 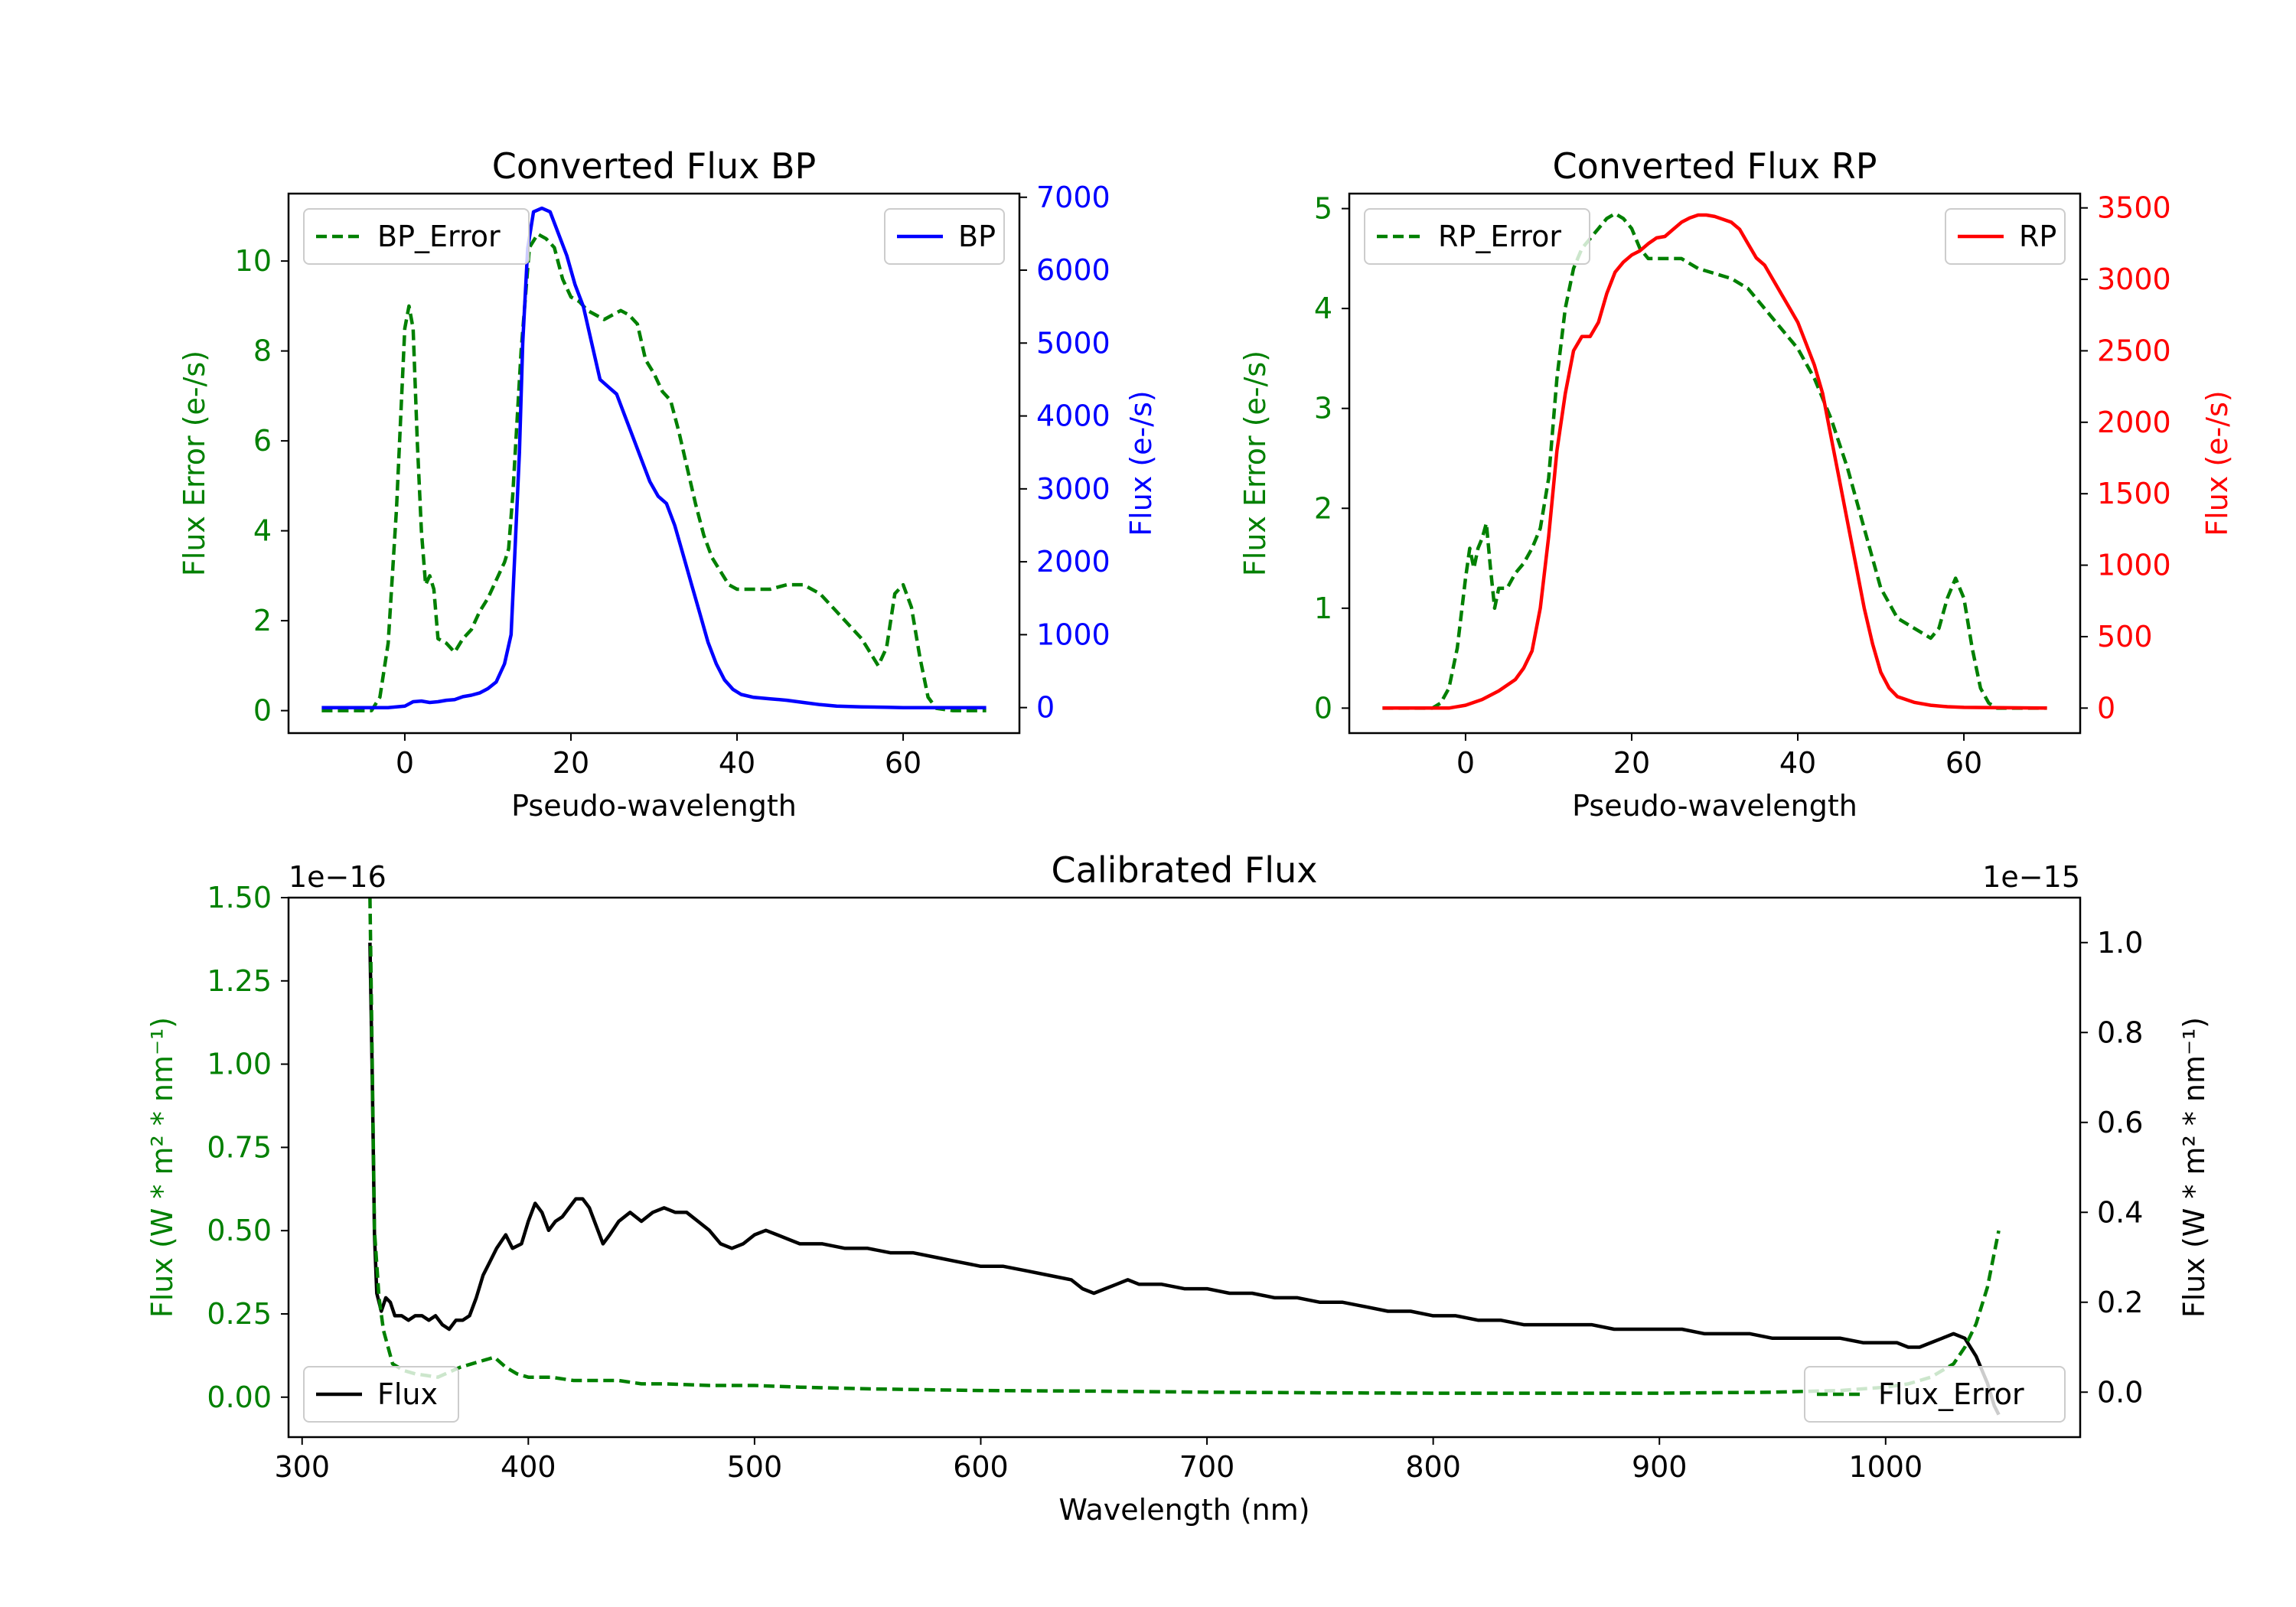 What do you see at coordinates (239, 1147) in the screenshot?
I see `y-left-tick-label: 0.75` at bounding box center [239, 1147].